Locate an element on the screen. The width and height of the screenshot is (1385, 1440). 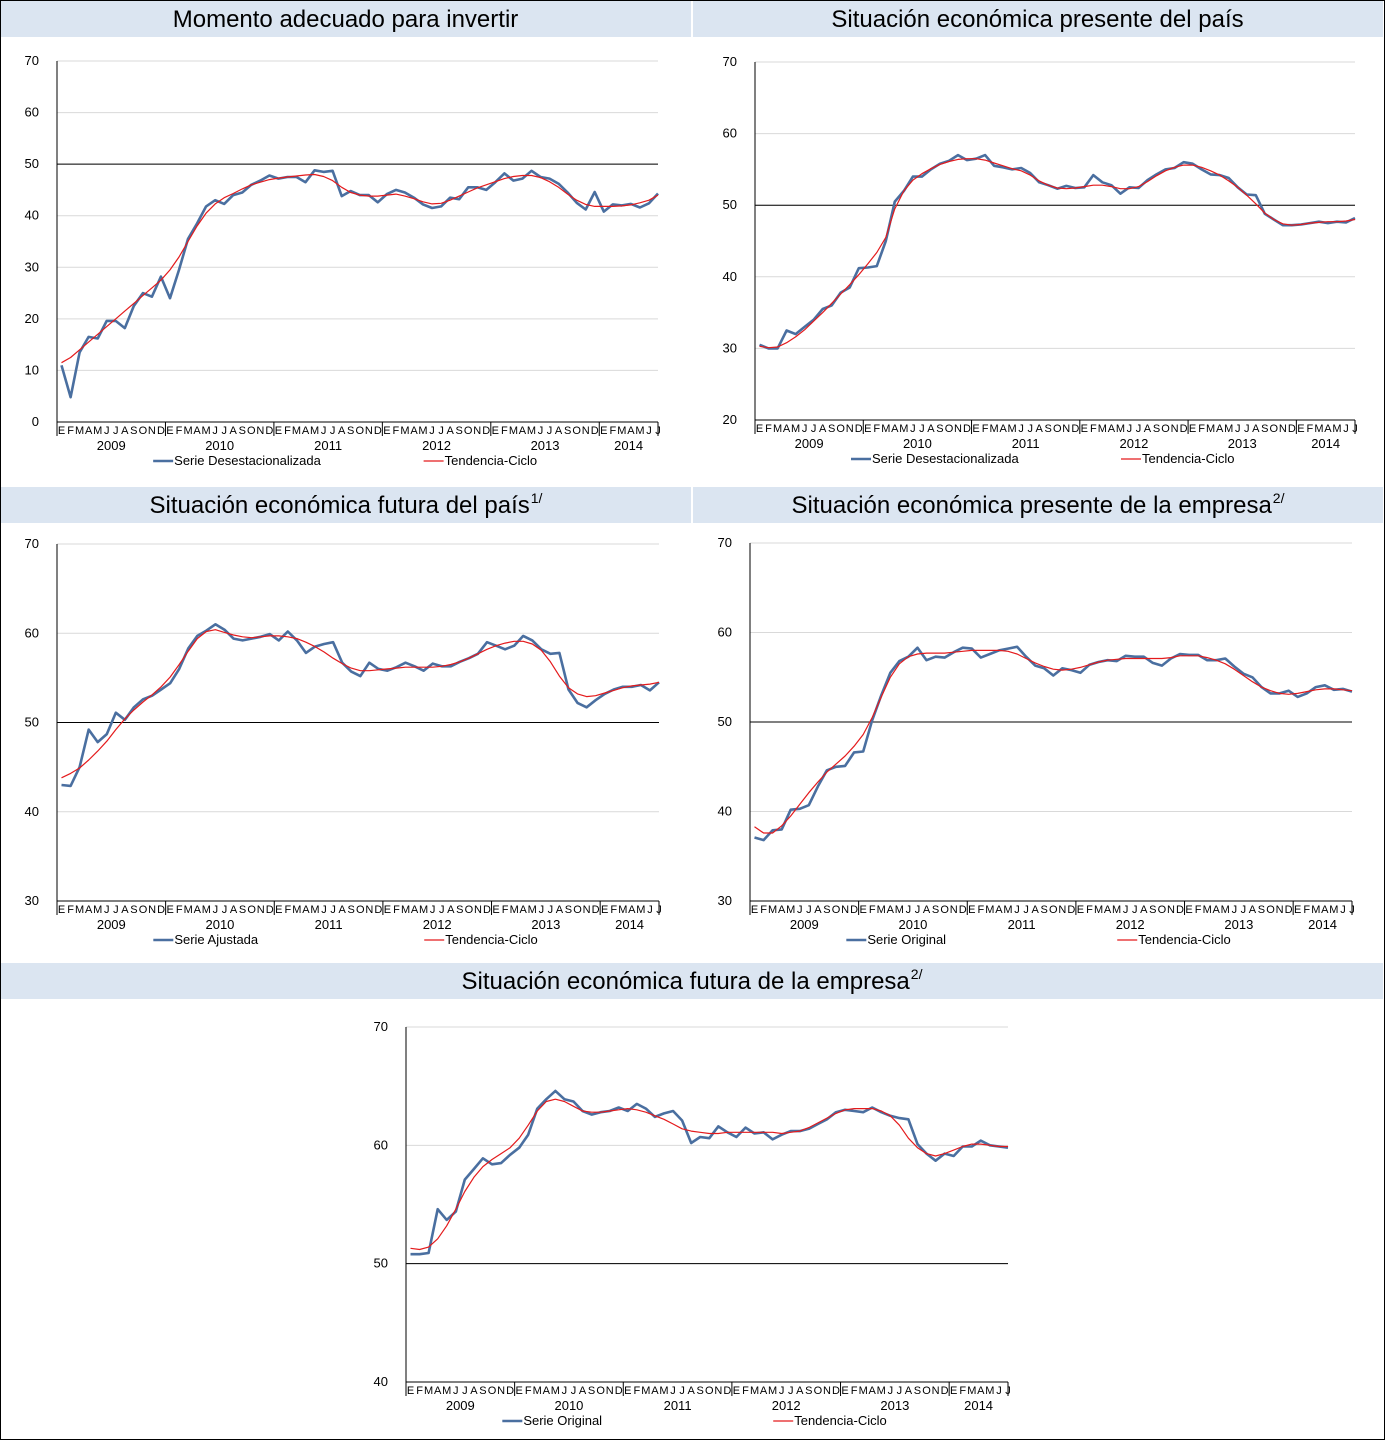
y-tick-label: 40 is located at coordinates (381, 1381).